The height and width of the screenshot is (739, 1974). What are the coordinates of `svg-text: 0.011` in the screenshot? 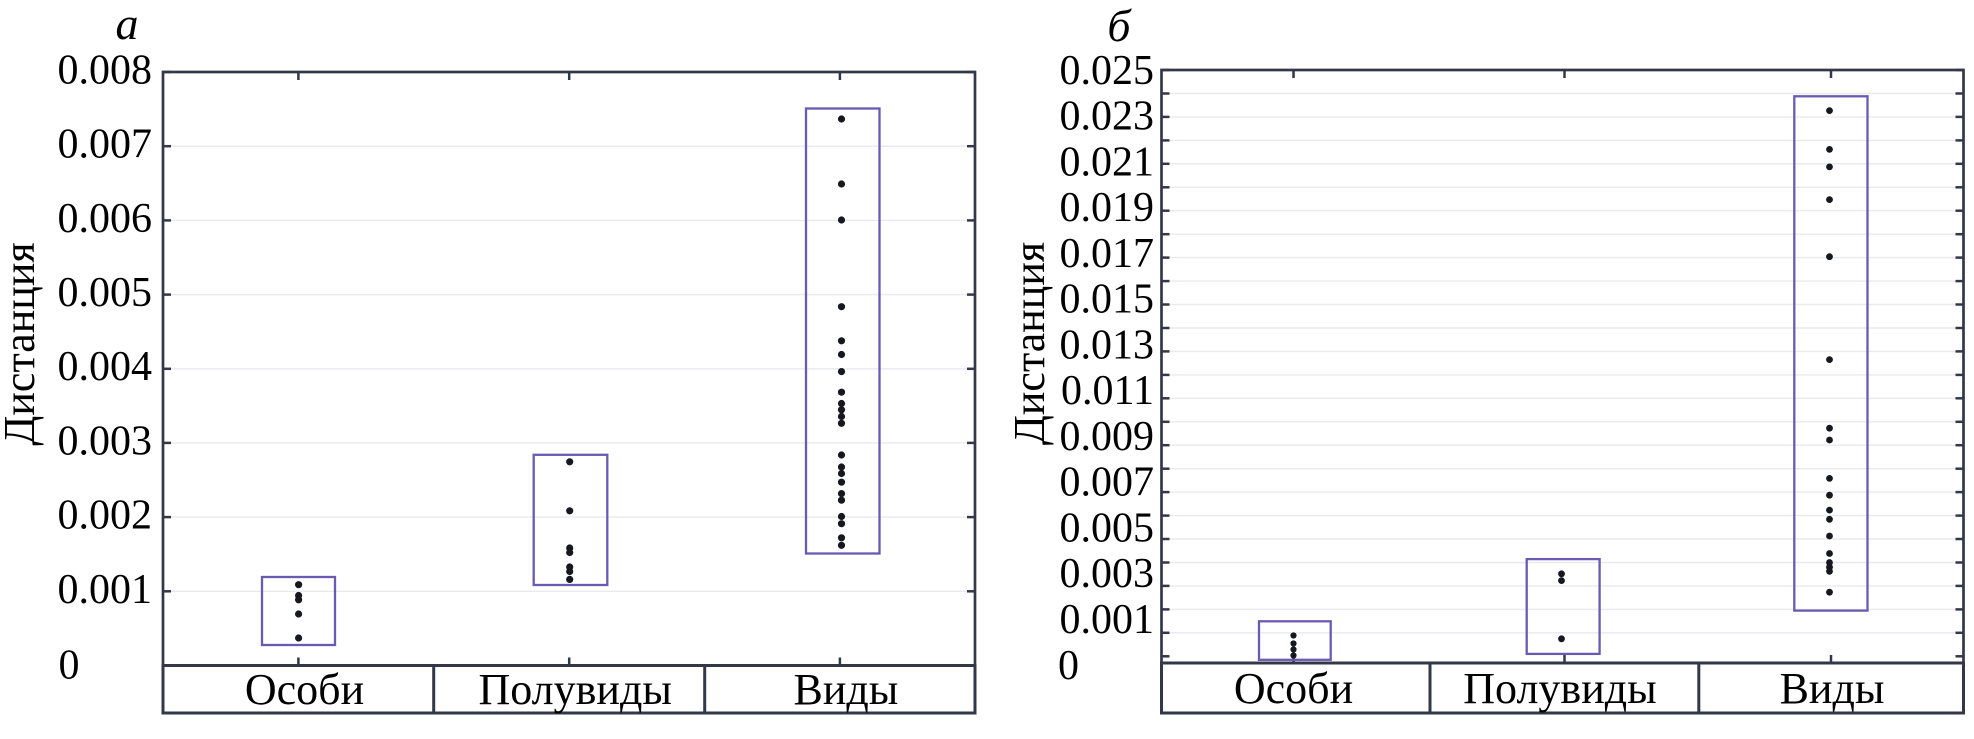 It's located at (1107, 391).